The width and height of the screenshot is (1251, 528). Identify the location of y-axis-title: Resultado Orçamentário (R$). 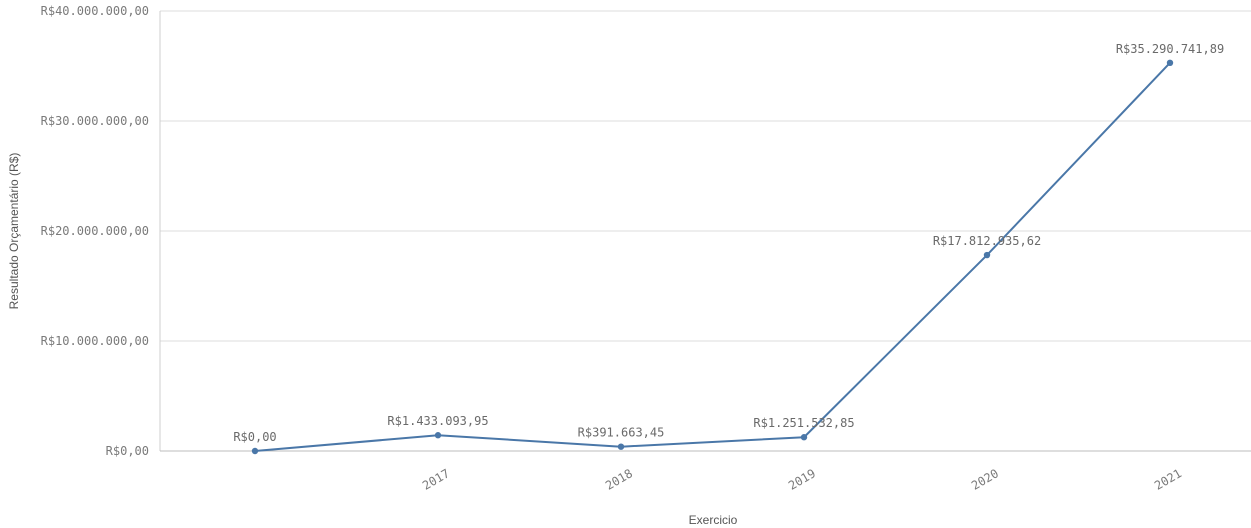
(14, 231).